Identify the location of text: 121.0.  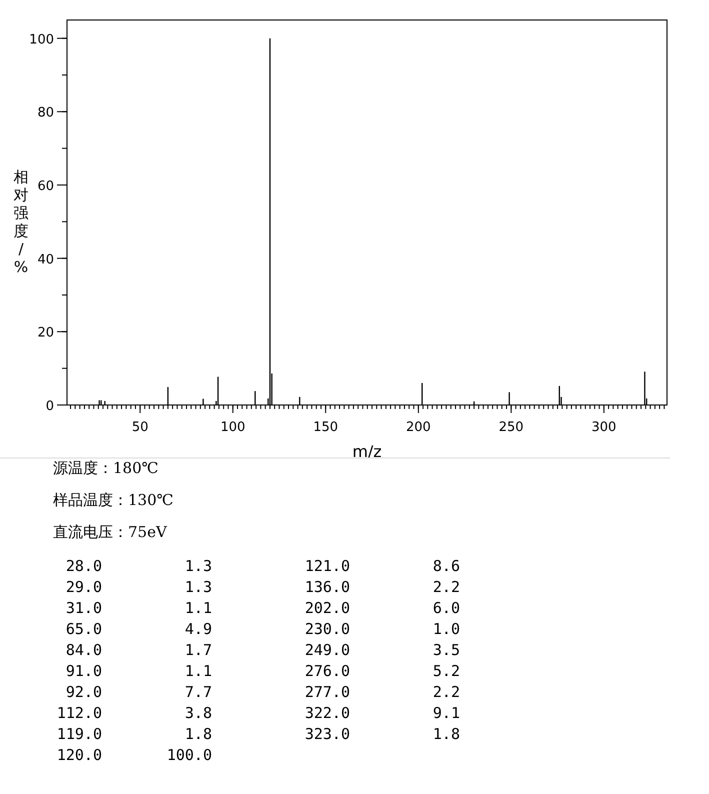
(327, 566).